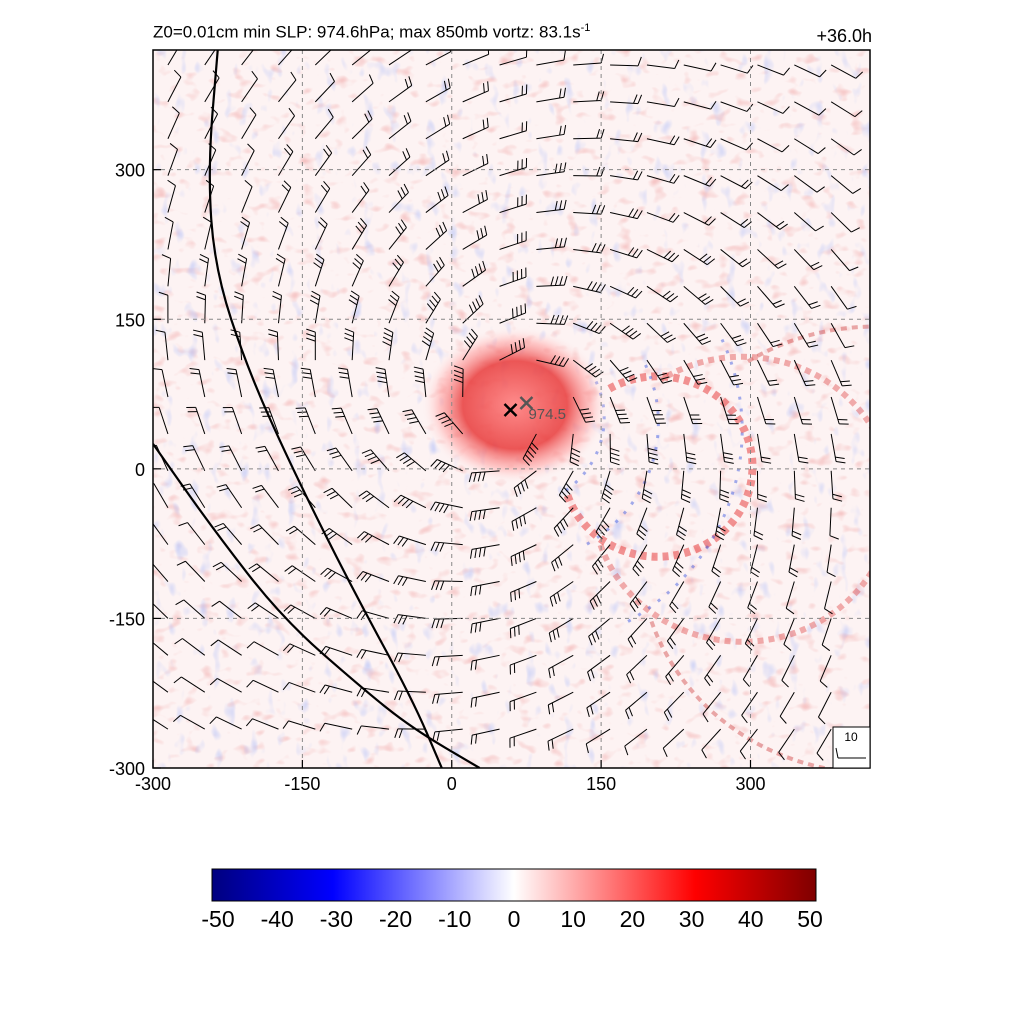  What do you see at coordinates (633, 919) in the screenshot?
I see `colorbar-tick-label: 20` at bounding box center [633, 919].